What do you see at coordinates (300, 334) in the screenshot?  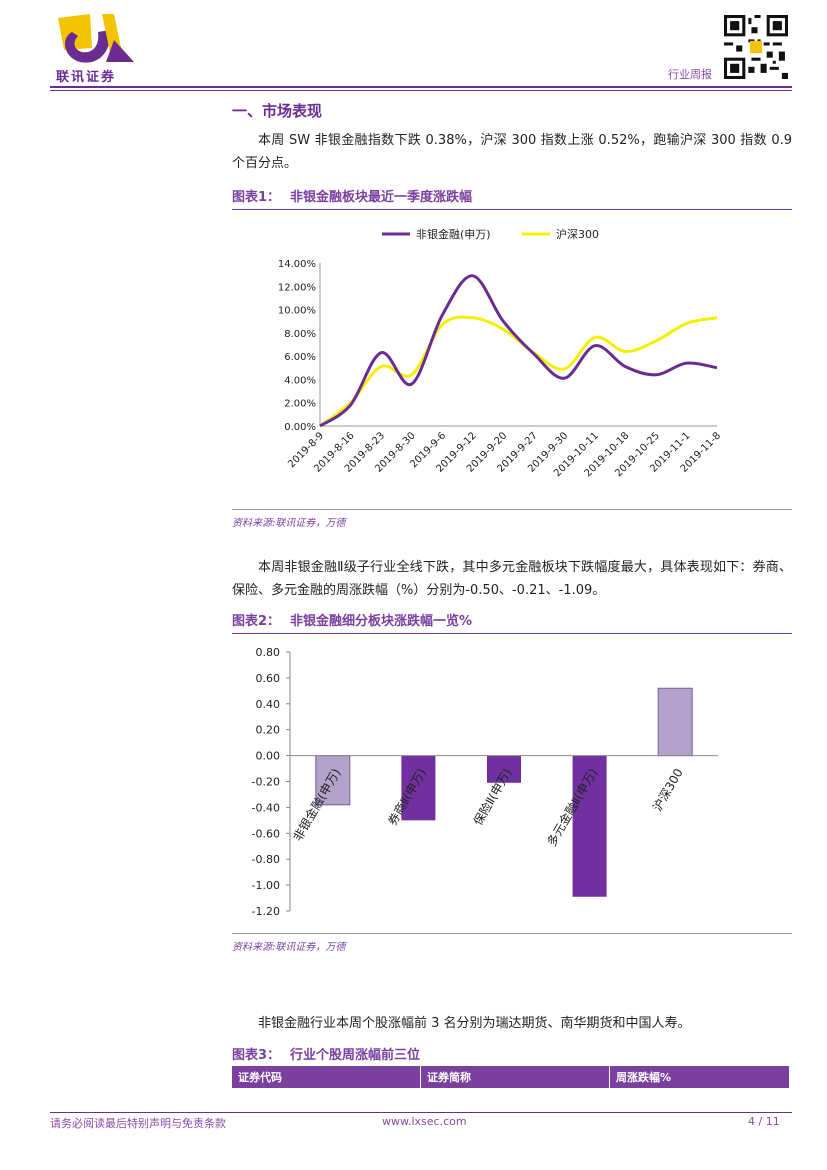 I see `y-tick-label: 8.00%` at bounding box center [300, 334].